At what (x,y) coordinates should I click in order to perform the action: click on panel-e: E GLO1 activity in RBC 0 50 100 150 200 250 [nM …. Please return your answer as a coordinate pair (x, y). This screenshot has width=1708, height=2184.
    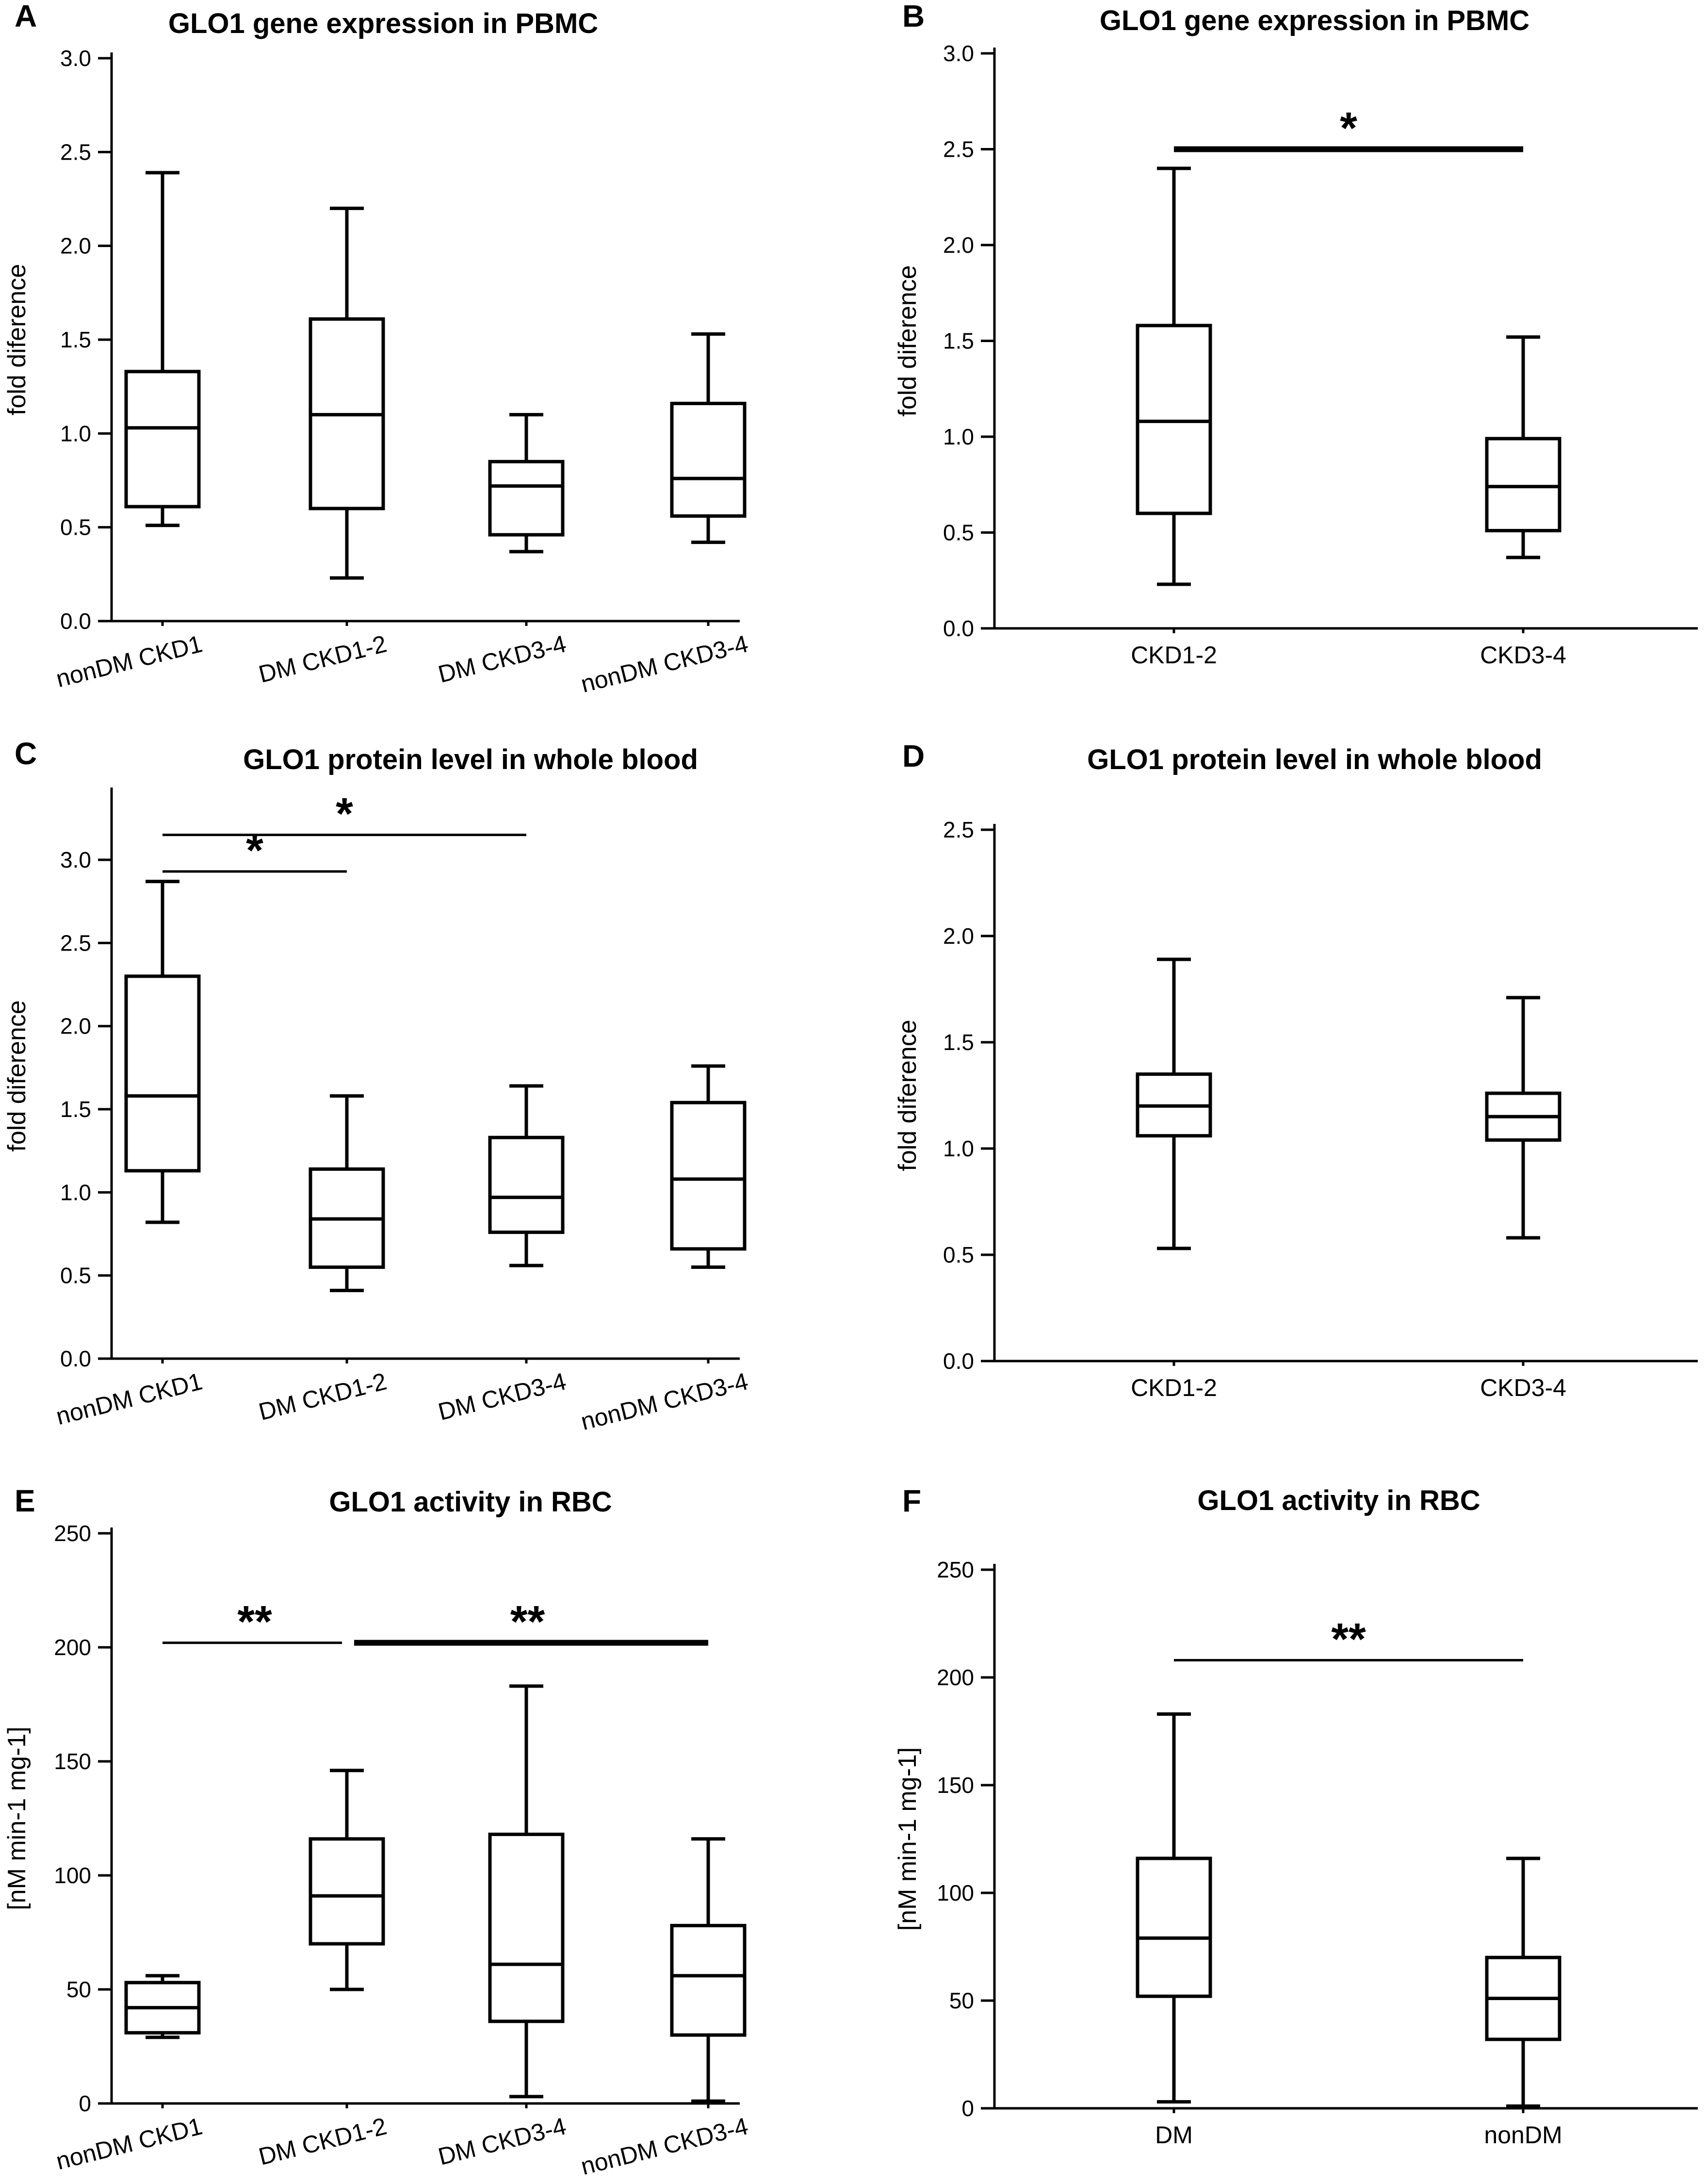
    Looking at the image, I should click on (377, 1831).